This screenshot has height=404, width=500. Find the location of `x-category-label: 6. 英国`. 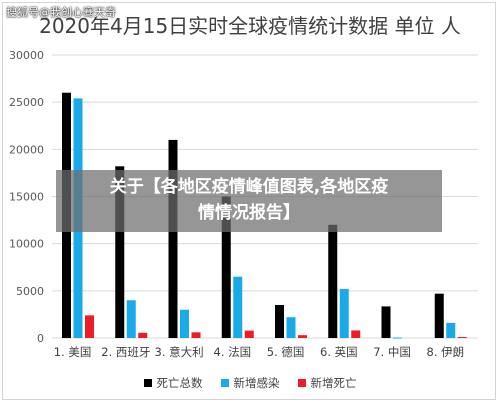

x-category-label: 6. 英国 is located at coordinates (339, 352).